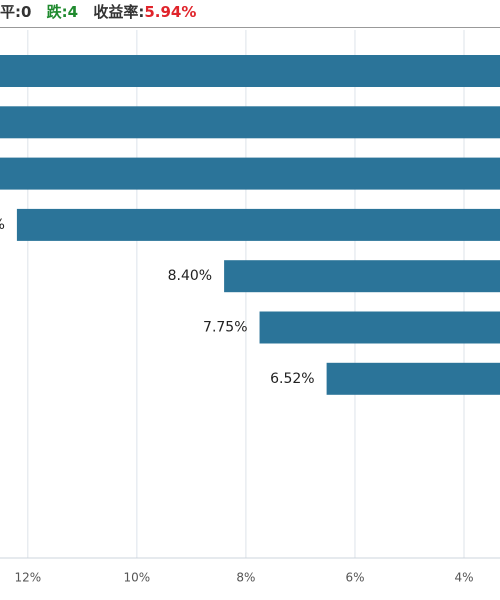  Describe the element at coordinates (27, 578) in the screenshot. I see `x-tick-label: 12%` at that location.